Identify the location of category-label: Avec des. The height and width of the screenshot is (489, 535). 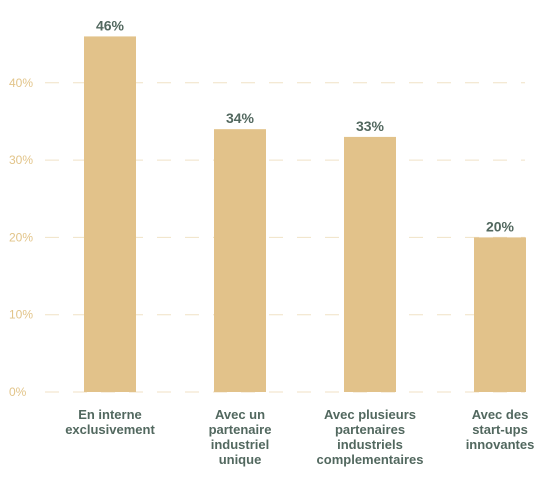
(500, 414).